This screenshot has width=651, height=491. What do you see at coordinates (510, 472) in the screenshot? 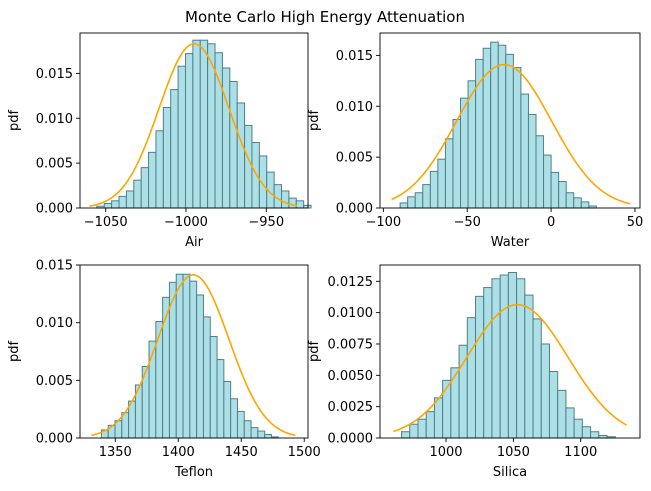
I see `x-axis-label: Silica` at bounding box center [510, 472].